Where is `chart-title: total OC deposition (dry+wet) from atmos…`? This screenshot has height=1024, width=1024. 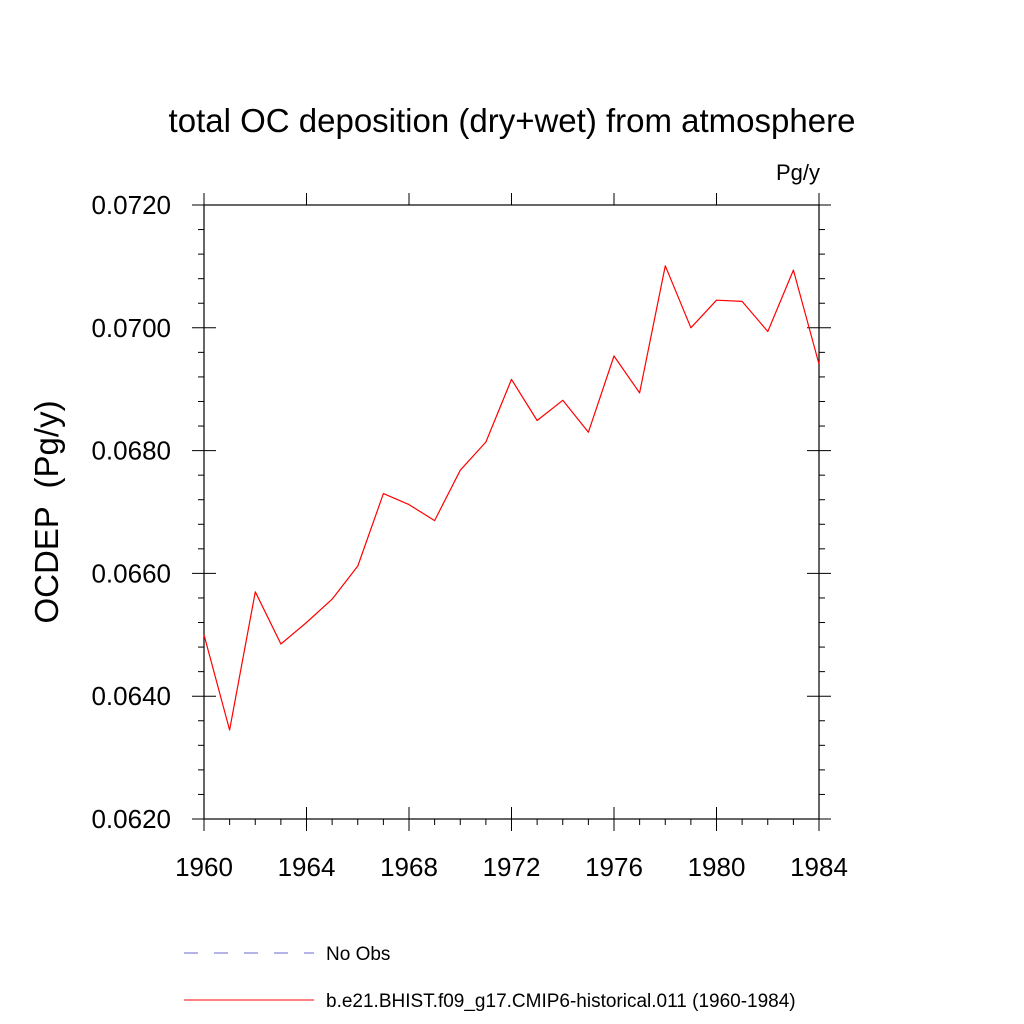 chart-title: total OC deposition (dry+wet) from atmos… is located at coordinates (512, 120).